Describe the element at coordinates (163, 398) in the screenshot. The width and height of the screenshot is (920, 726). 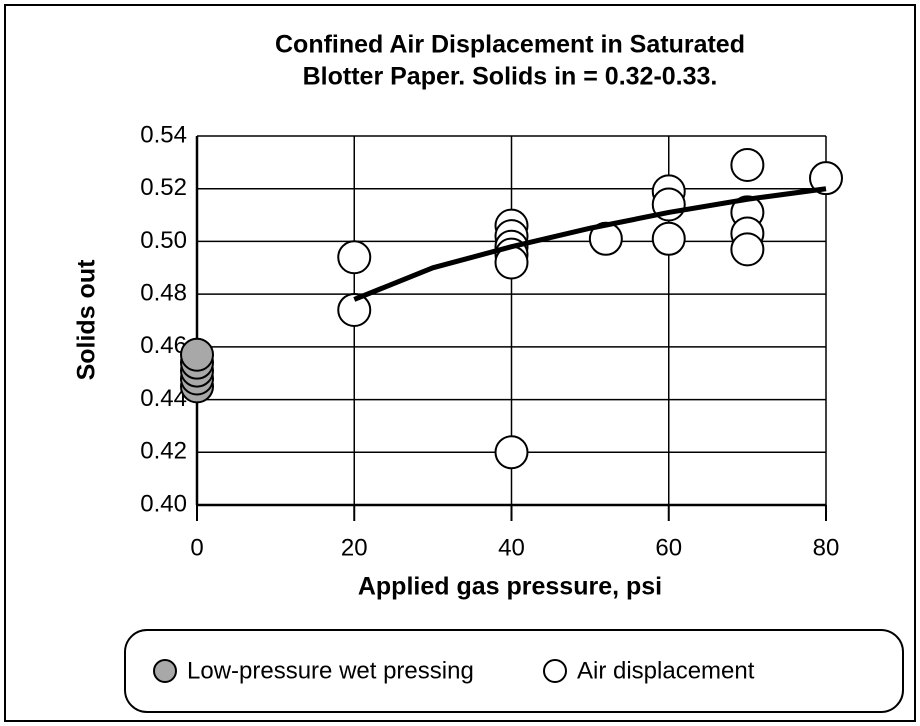
I see `y-tick-label: 0.44` at that location.